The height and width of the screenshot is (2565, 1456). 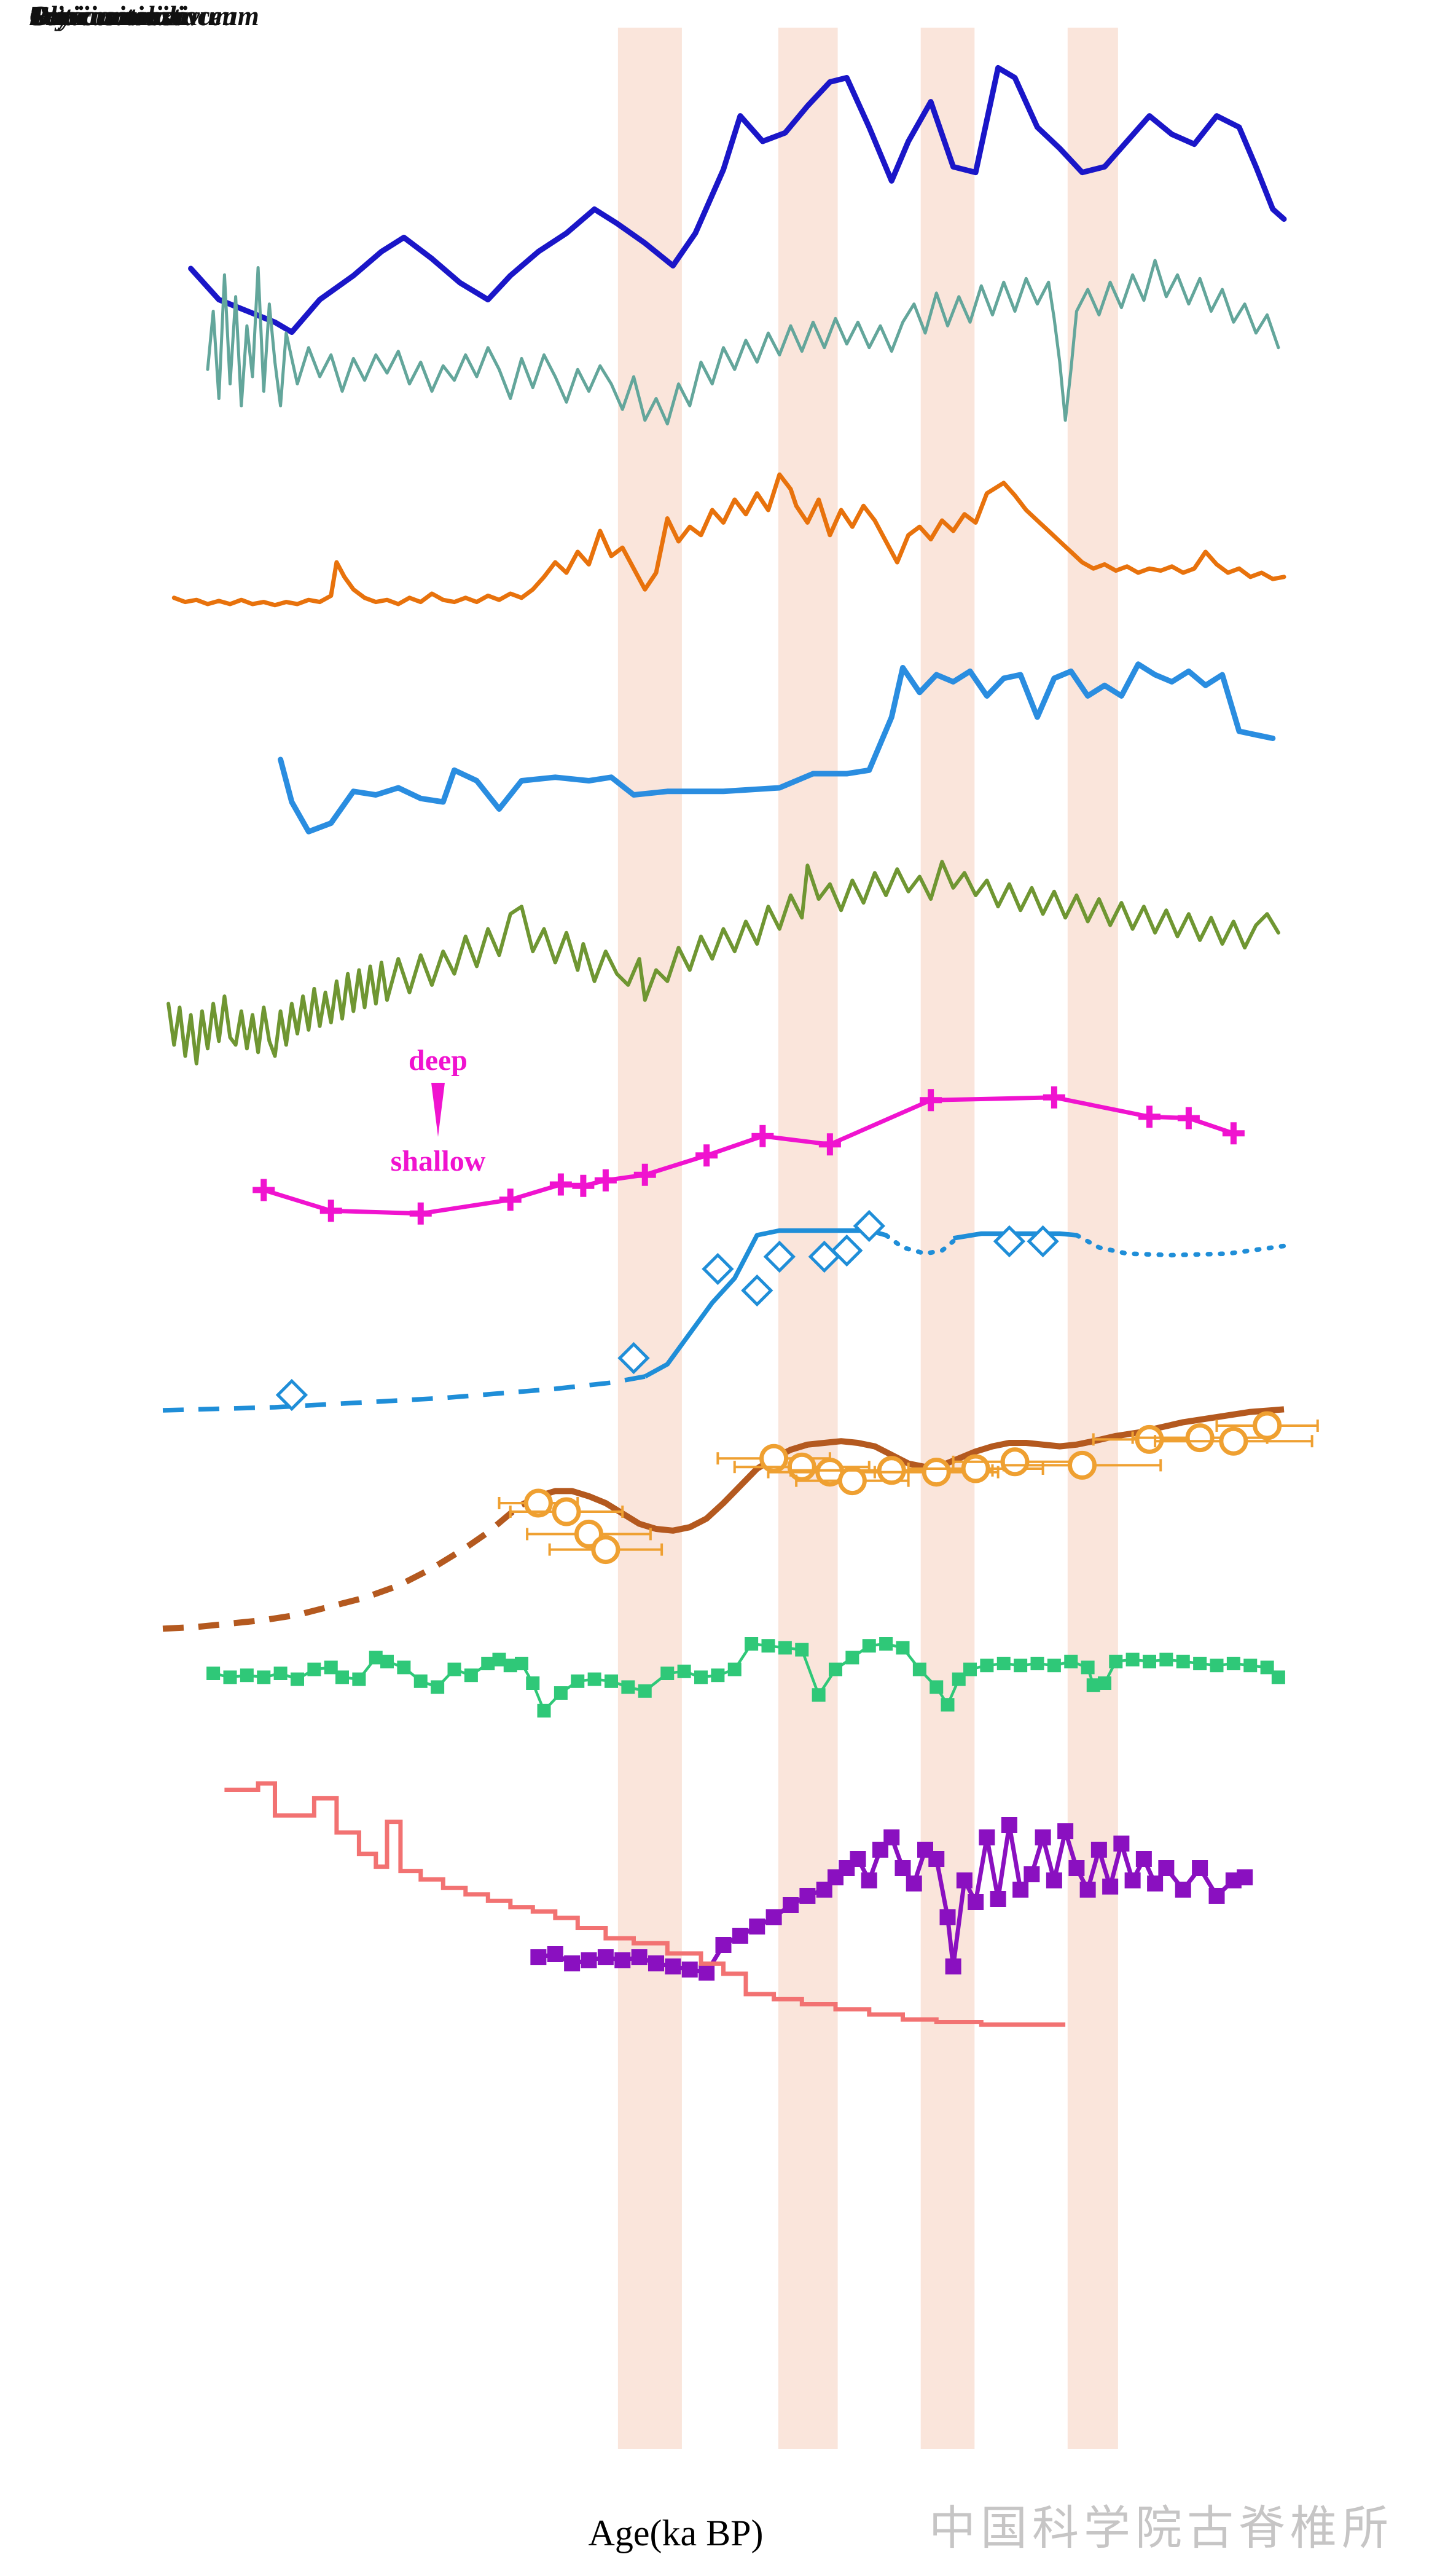 I want to click on series-g-solid, so click(x=765, y=1303).